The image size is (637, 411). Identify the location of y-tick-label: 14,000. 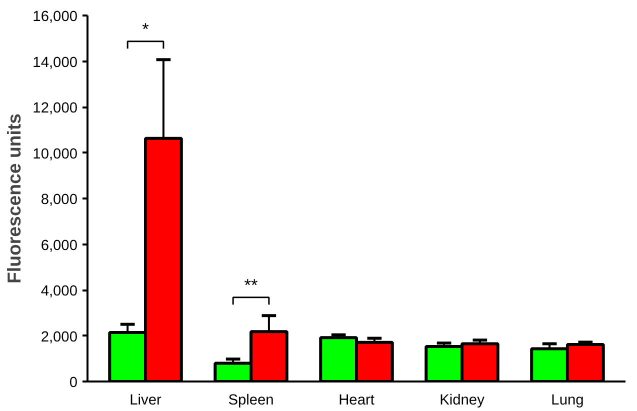
(55, 62).